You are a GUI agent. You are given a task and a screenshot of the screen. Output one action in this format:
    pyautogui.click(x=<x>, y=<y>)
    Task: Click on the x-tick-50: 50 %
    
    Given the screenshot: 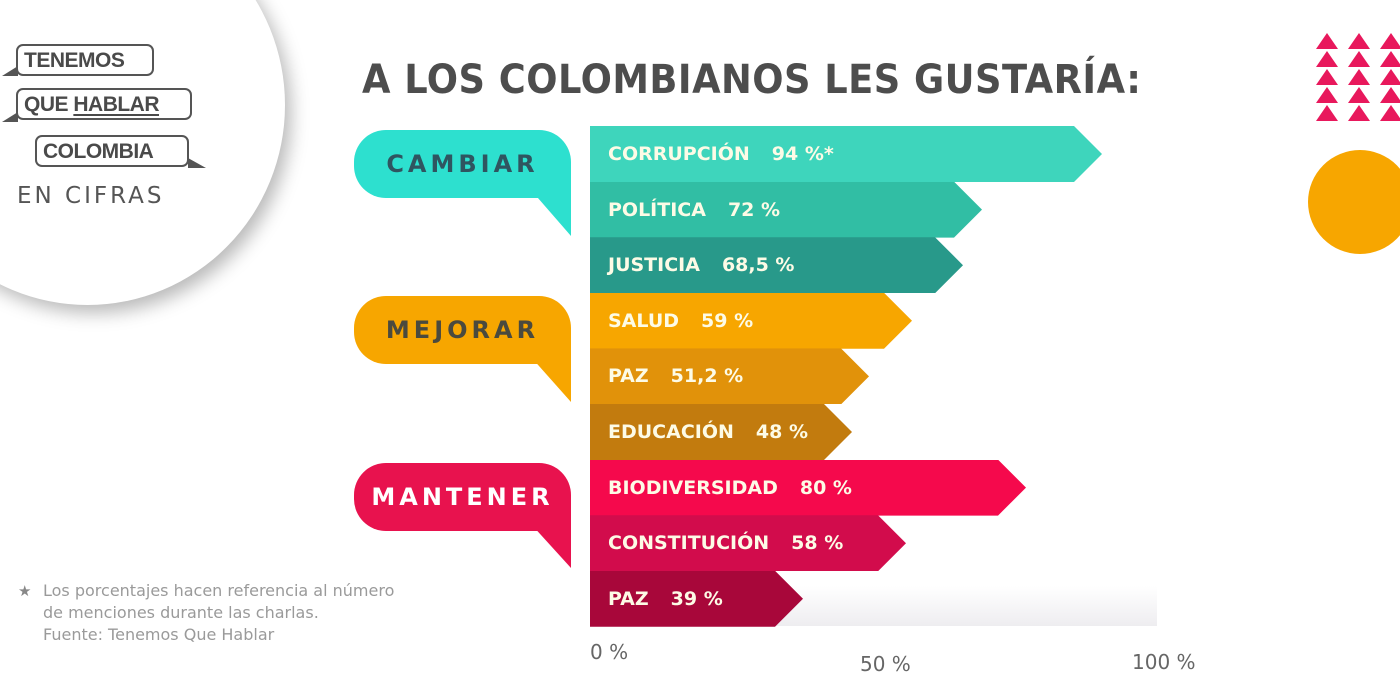 What is the action you would take?
    pyautogui.click(x=885, y=664)
    